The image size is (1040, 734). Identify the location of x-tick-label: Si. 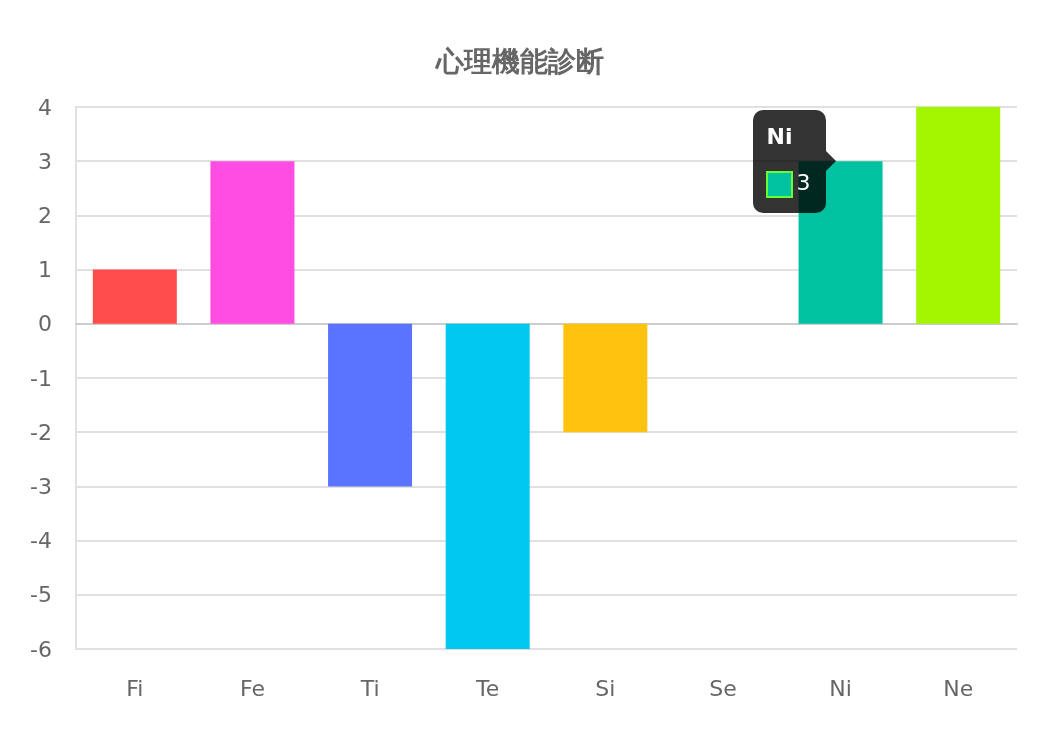
(605, 688).